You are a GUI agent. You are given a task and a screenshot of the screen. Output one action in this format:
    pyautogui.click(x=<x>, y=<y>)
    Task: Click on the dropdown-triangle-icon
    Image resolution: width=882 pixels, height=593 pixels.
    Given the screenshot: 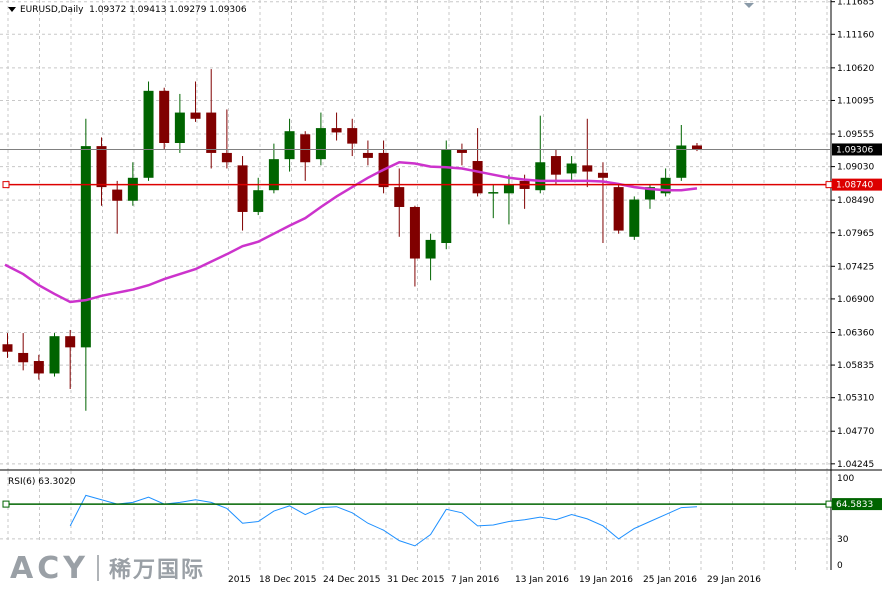 What is the action you would take?
    pyautogui.click(x=12, y=9)
    